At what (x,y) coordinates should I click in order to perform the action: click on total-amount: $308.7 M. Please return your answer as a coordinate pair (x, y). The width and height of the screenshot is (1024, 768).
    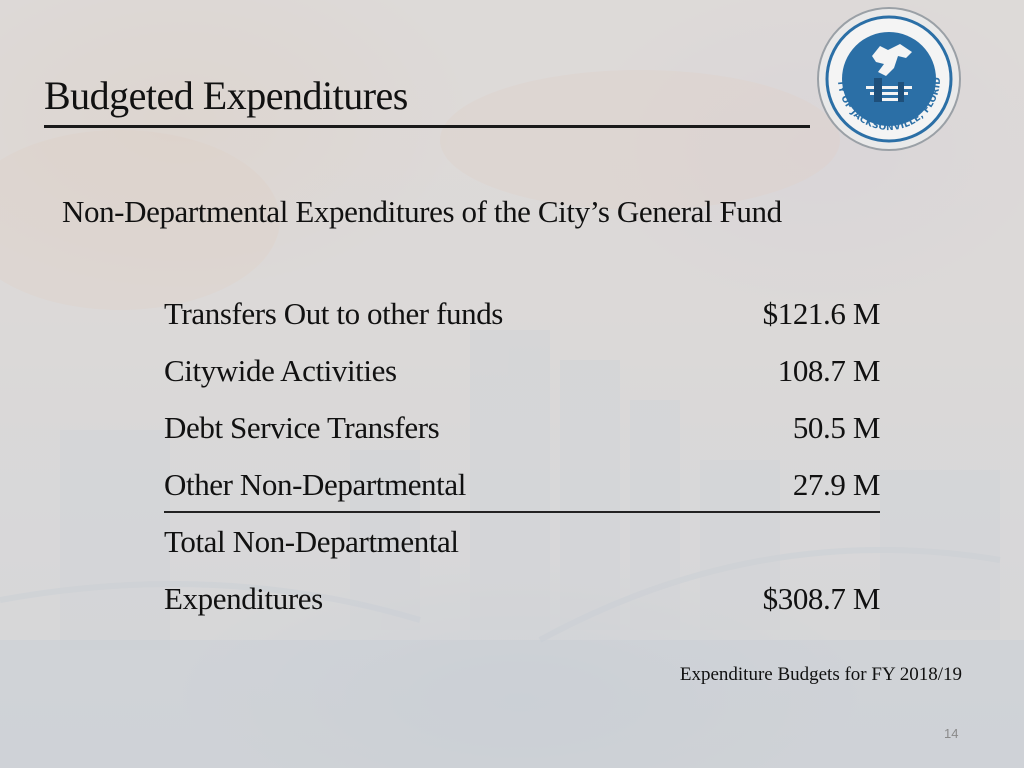
    Looking at the image, I should click on (821, 598).